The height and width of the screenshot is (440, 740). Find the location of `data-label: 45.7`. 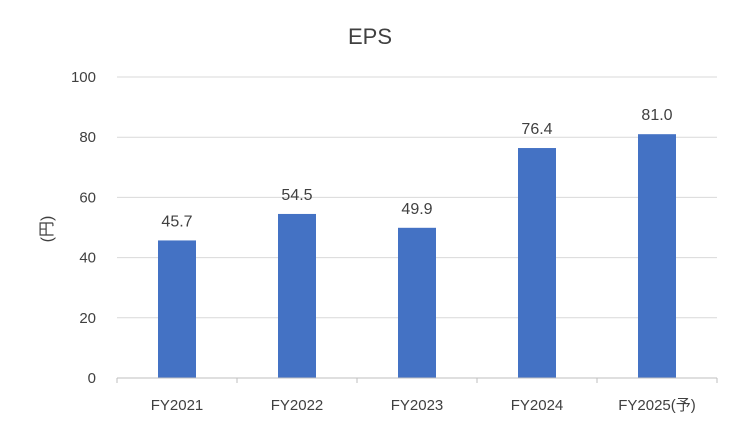

data-label: 45.7 is located at coordinates (176, 221).